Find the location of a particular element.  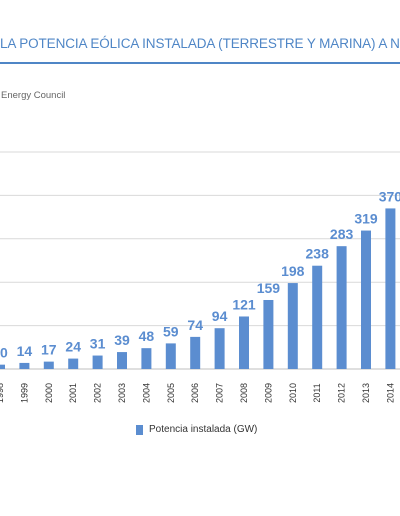

data-label-2007: 94 is located at coordinates (220, 316).